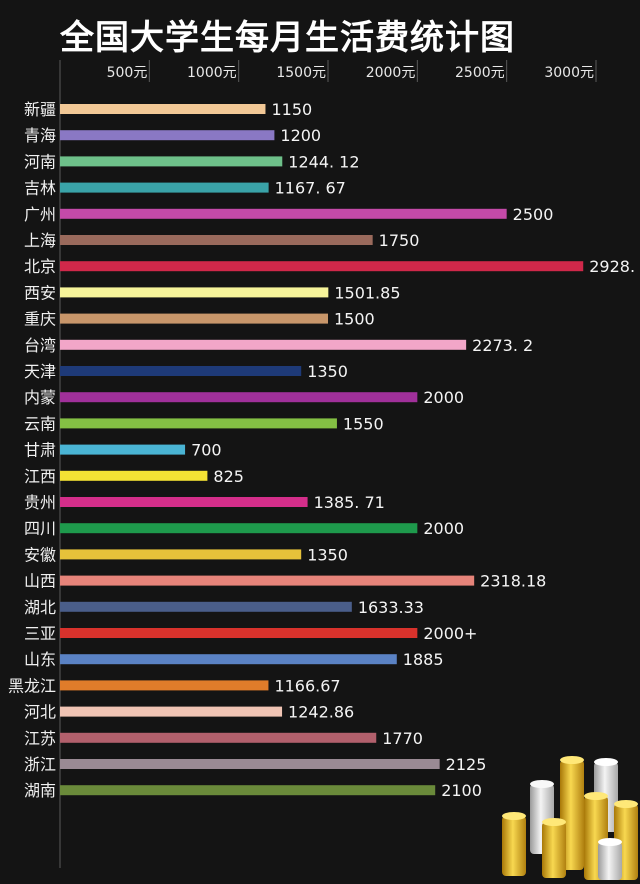 The height and width of the screenshot is (884, 640). I want to click on value-label: 1750, so click(399, 240).